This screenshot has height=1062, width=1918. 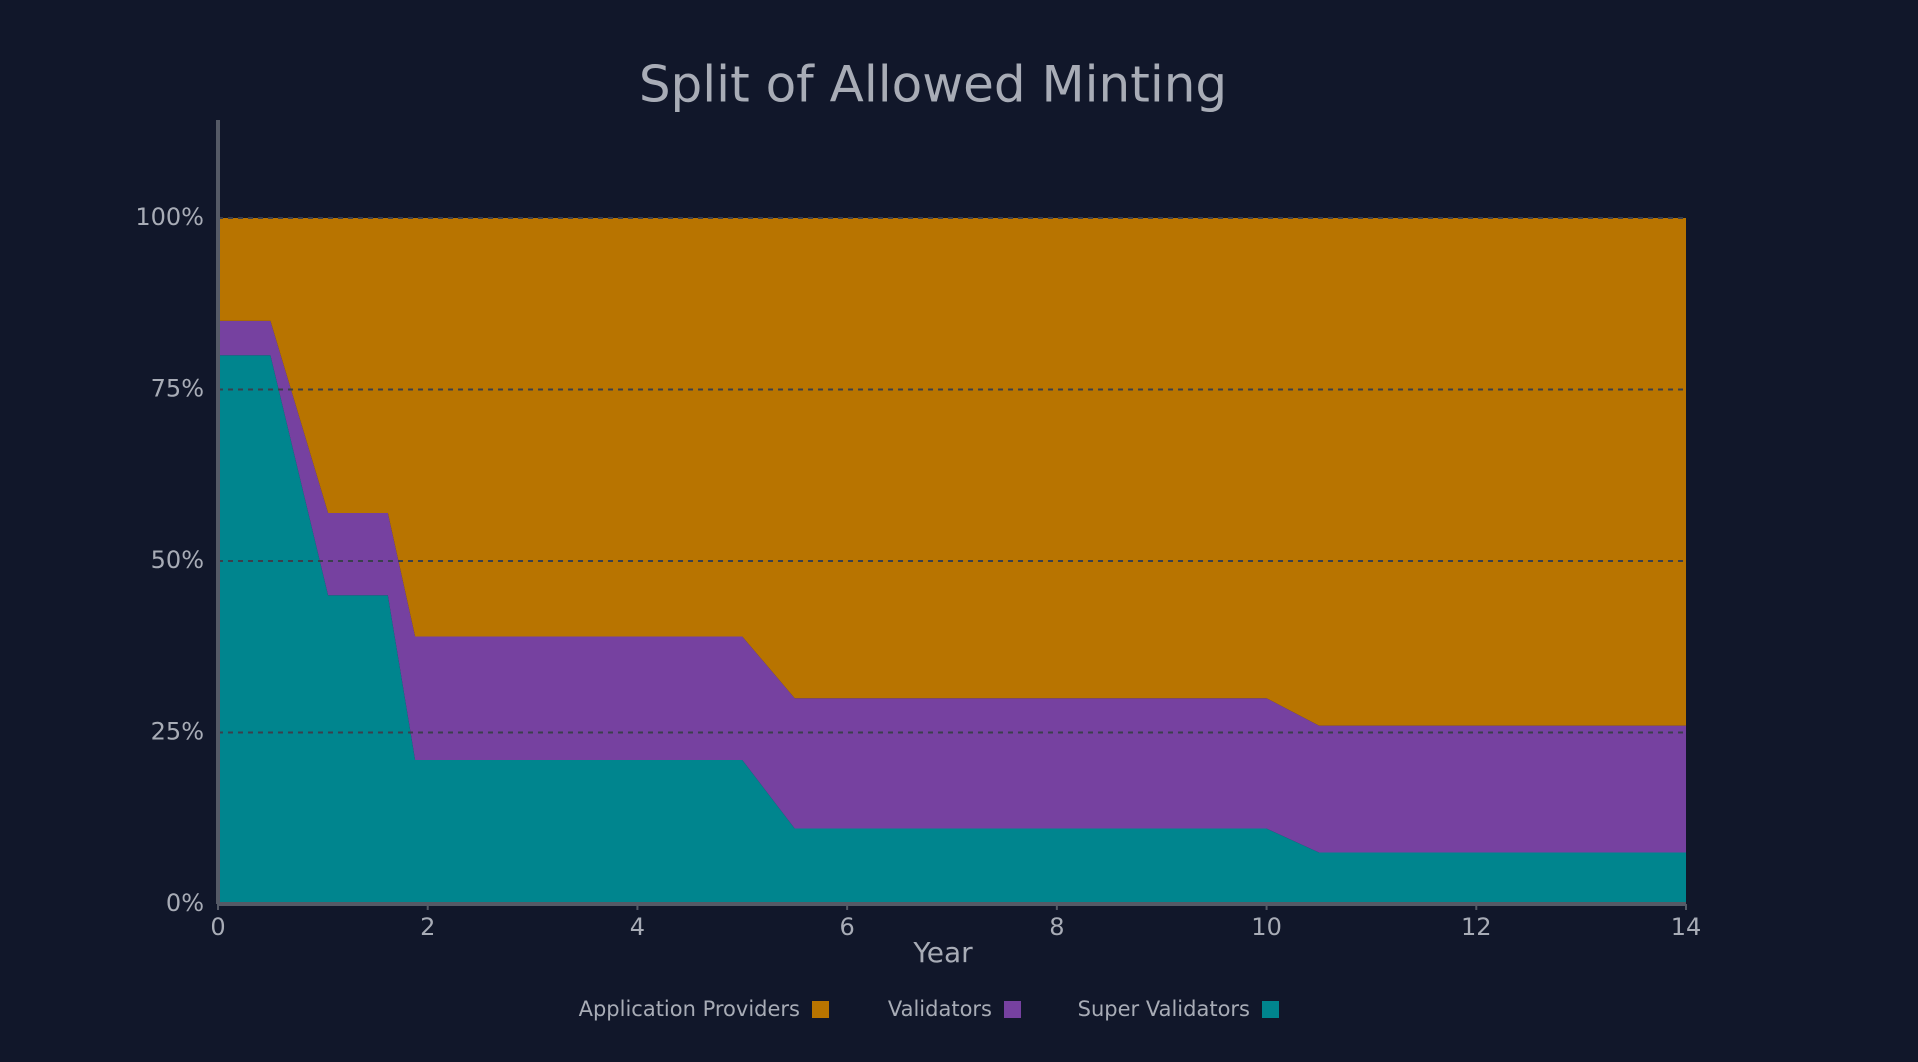 What do you see at coordinates (847, 927) in the screenshot?
I see `x-tick-label: 6` at bounding box center [847, 927].